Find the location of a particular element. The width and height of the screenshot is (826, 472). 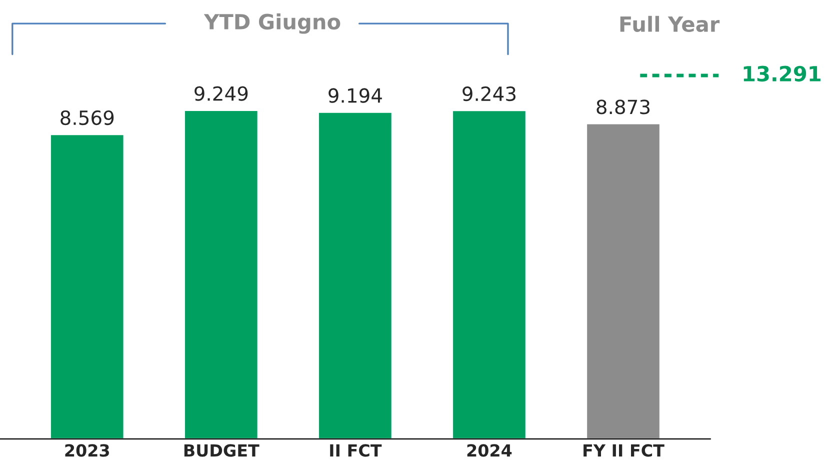

text: Full Year is located at coordinates (670, 24).